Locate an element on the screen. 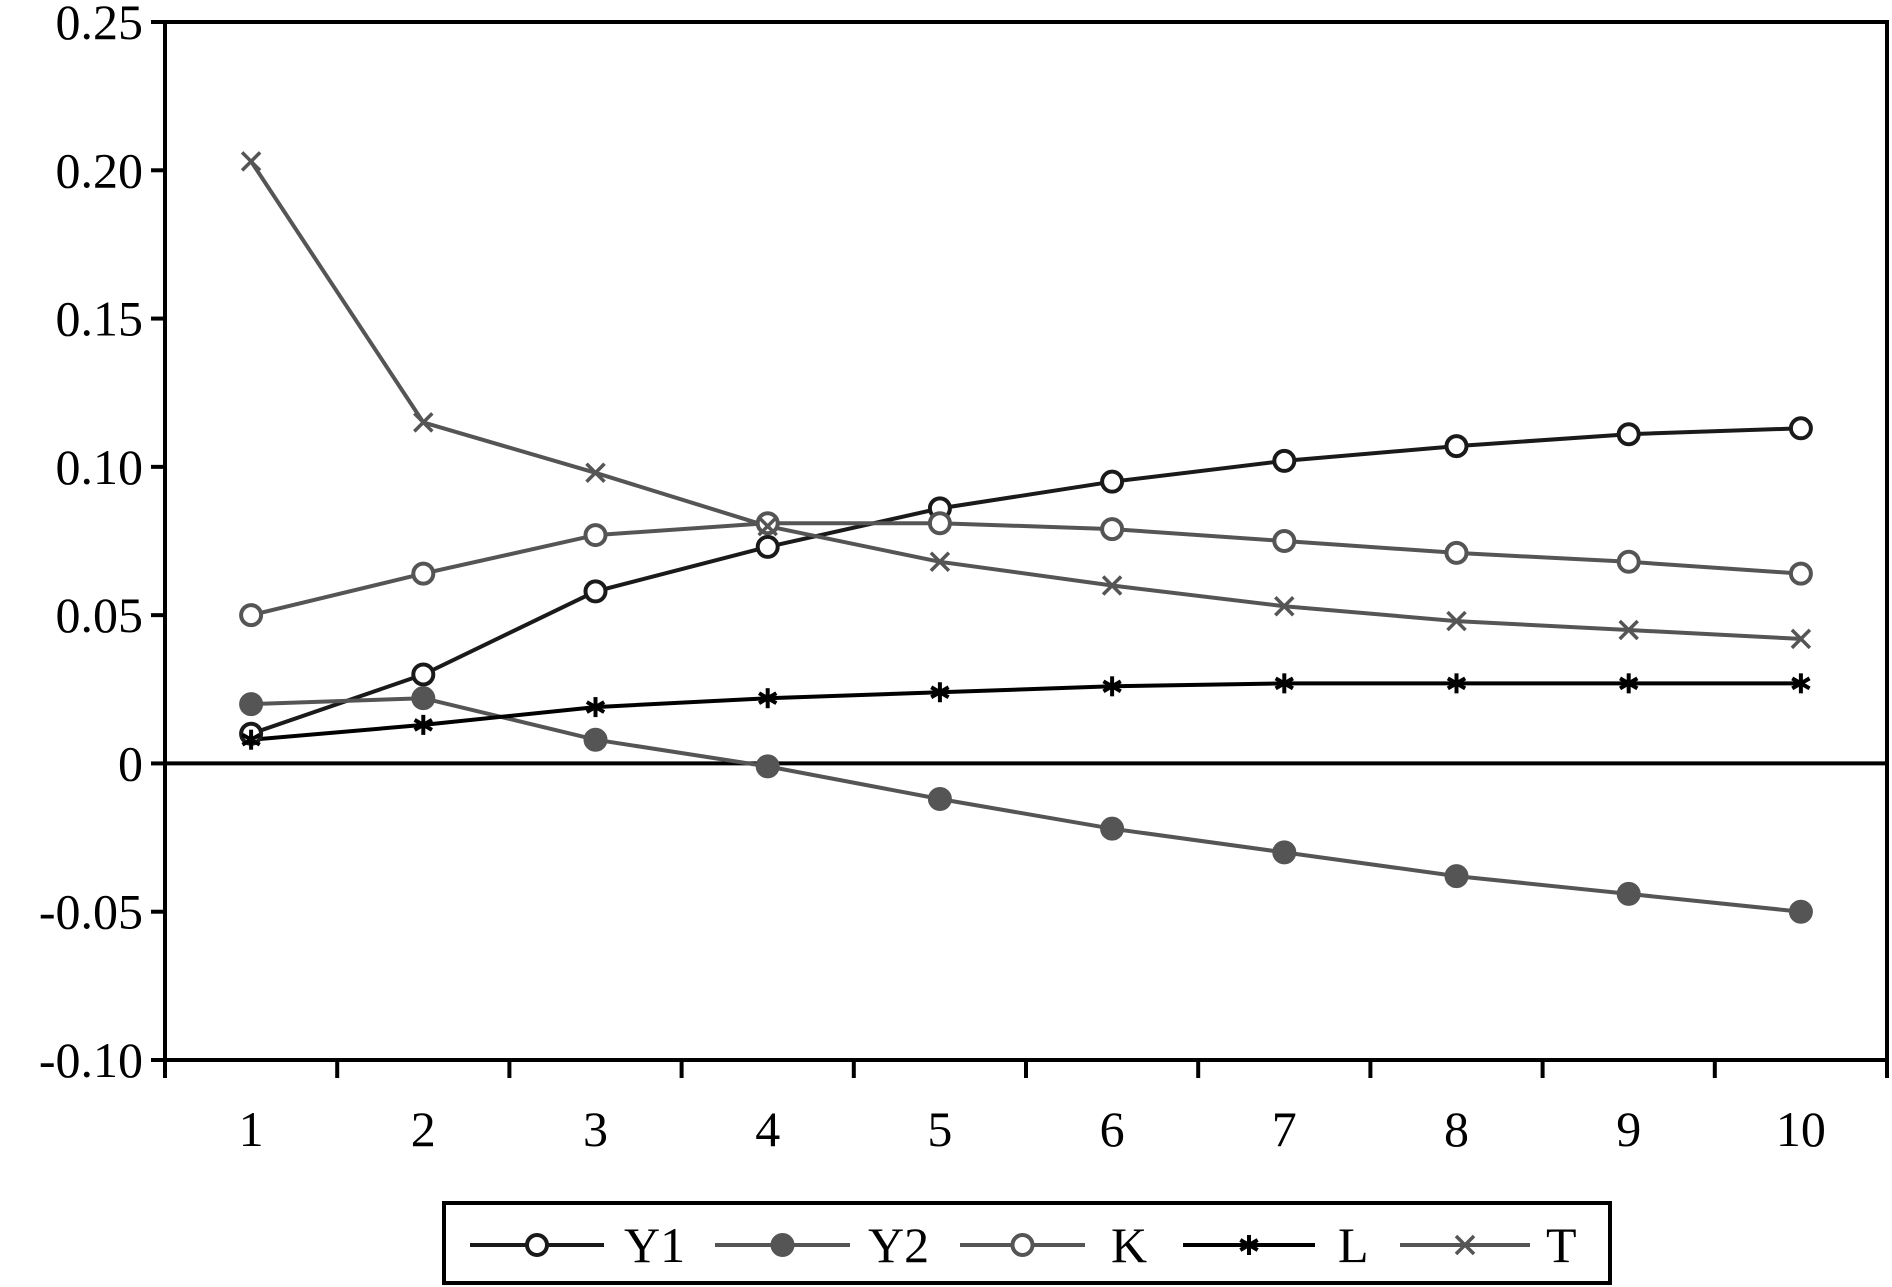 Image resolution: width=1892 pixels, height=1287 pixels. x-tick-label: 5 is located at coordinates (939, 1129).